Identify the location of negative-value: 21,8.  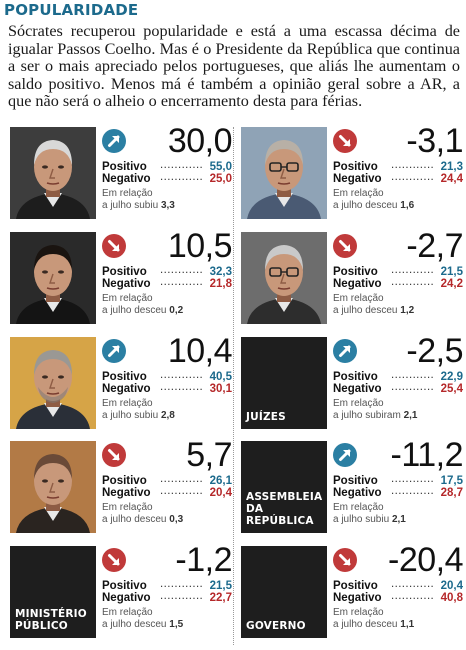
(220, 284).